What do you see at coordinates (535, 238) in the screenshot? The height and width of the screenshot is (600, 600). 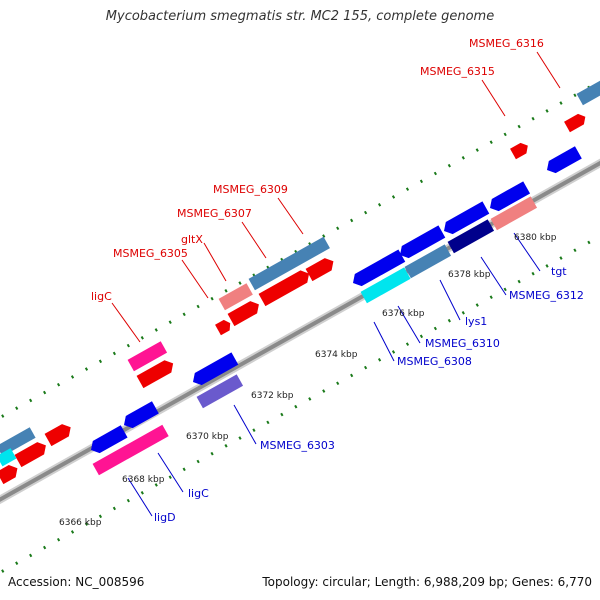 I see `tick-label: 6380 kbp` at bounding box center [535, 238].